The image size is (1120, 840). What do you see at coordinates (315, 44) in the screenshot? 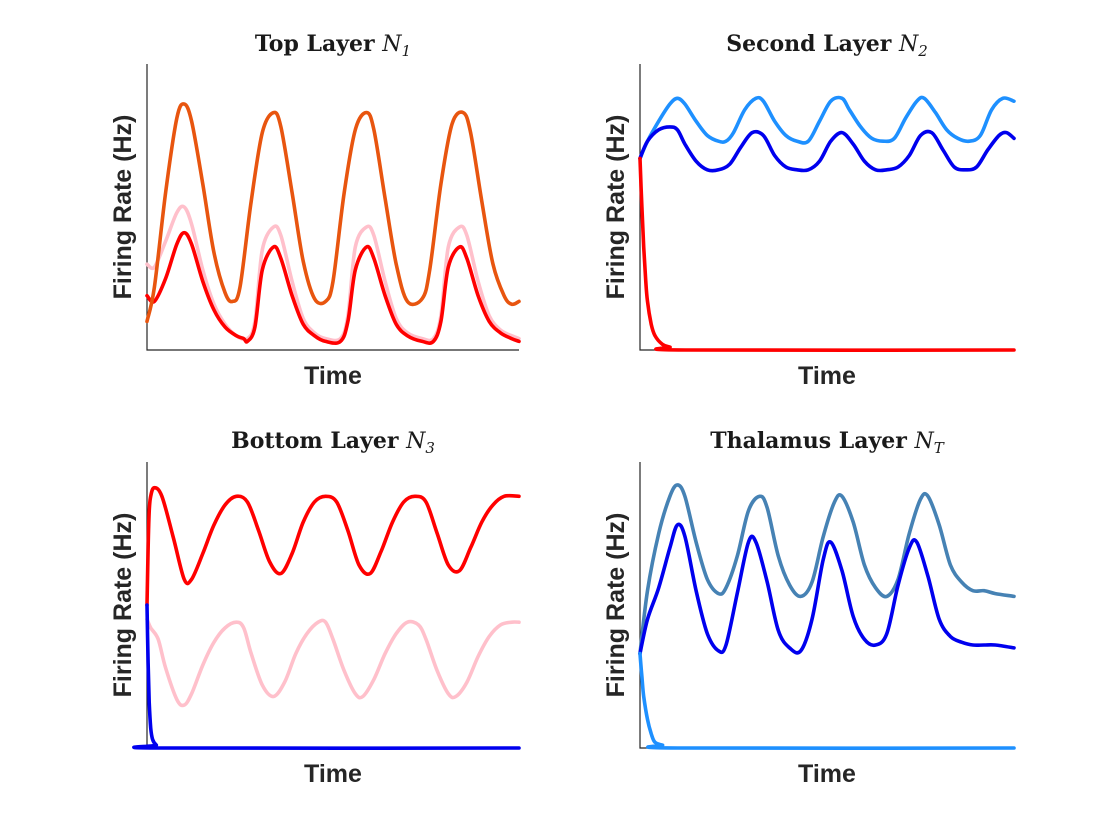
I see `title-text: Top Layer` at bounding box center [315, 44].